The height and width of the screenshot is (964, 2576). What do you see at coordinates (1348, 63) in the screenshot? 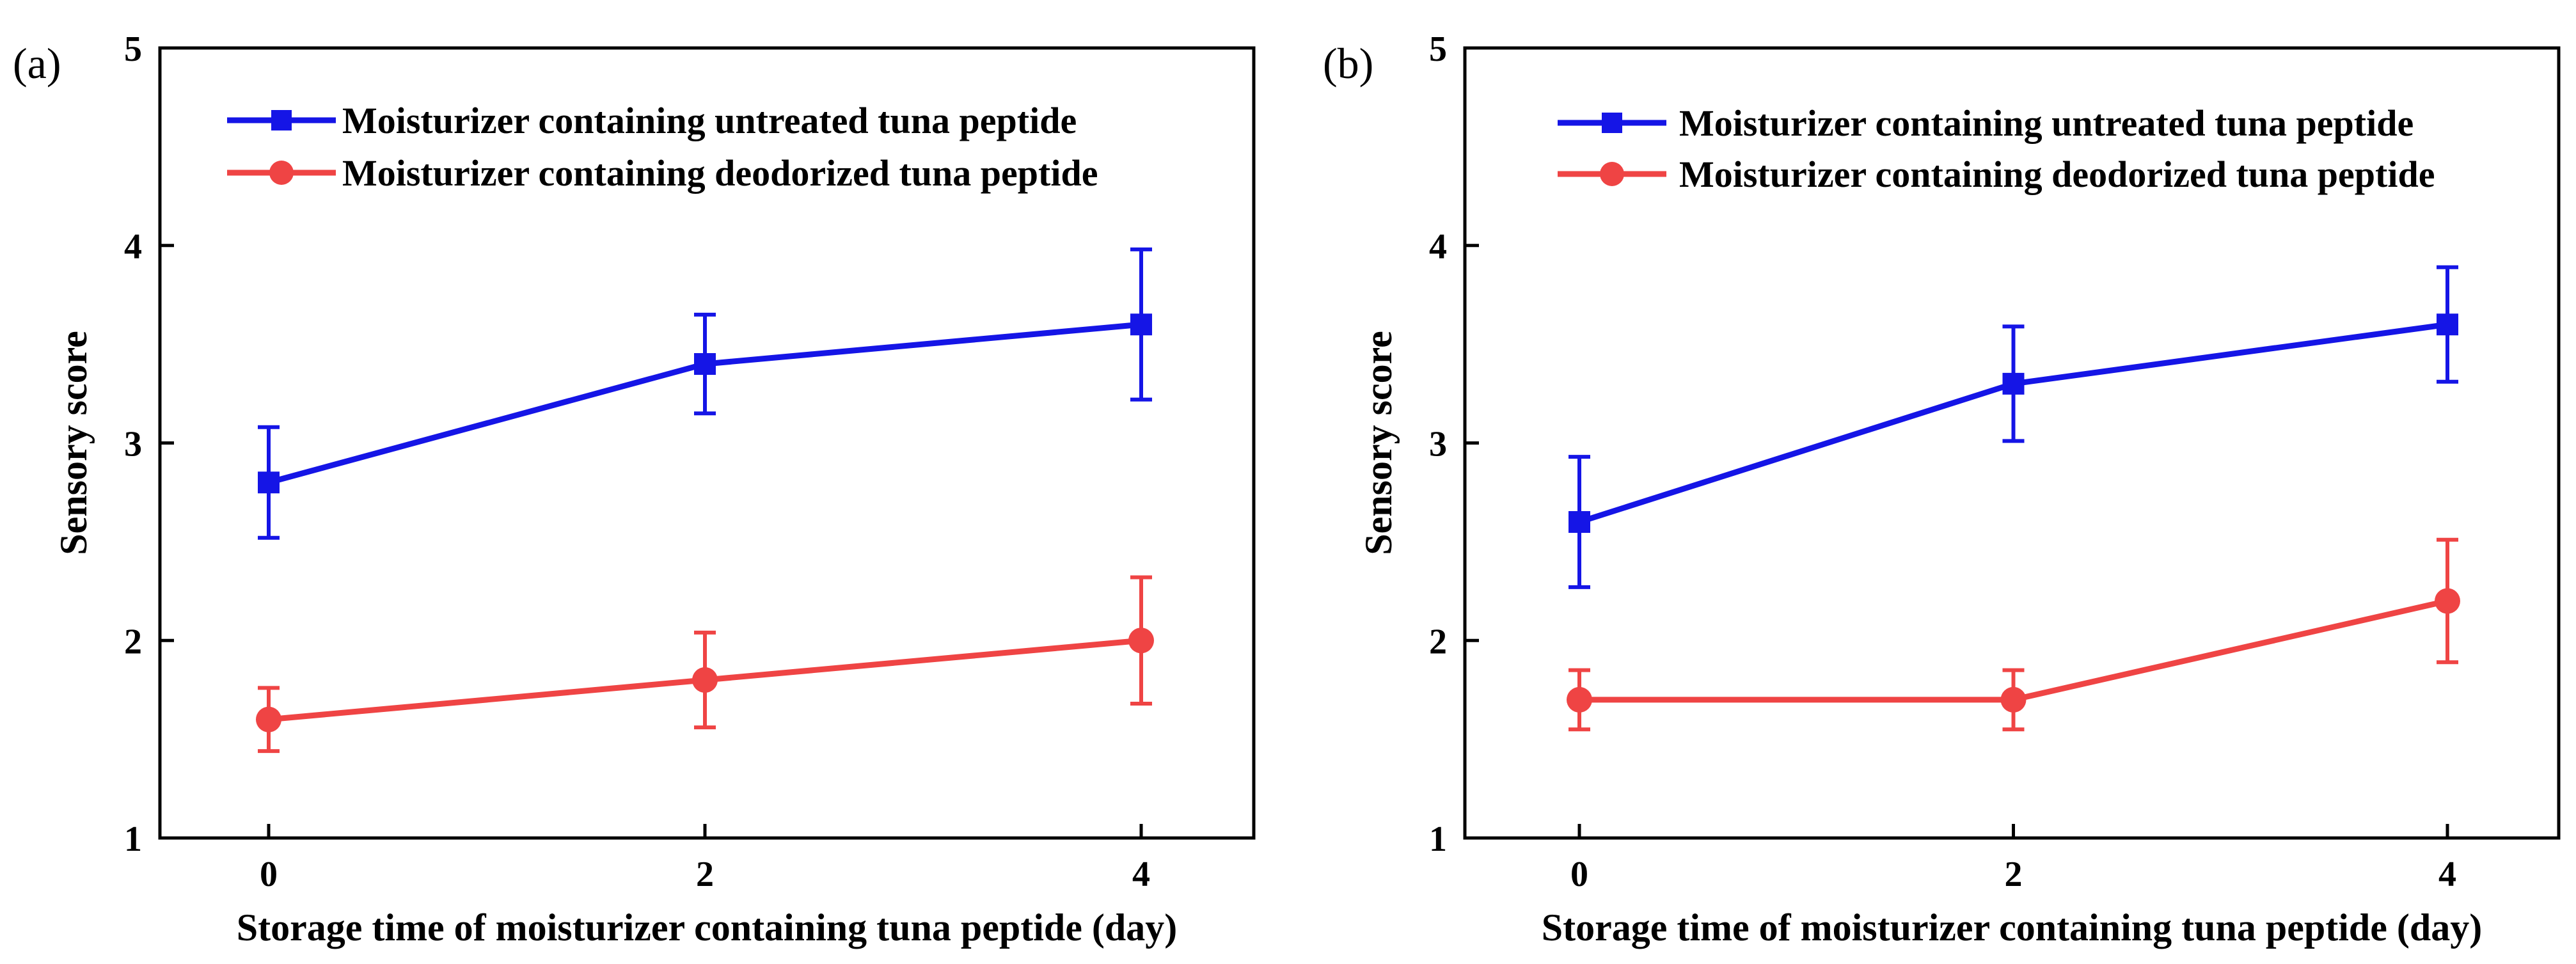
I see `panel-label: (b)` at bounding box center [1348, 63].